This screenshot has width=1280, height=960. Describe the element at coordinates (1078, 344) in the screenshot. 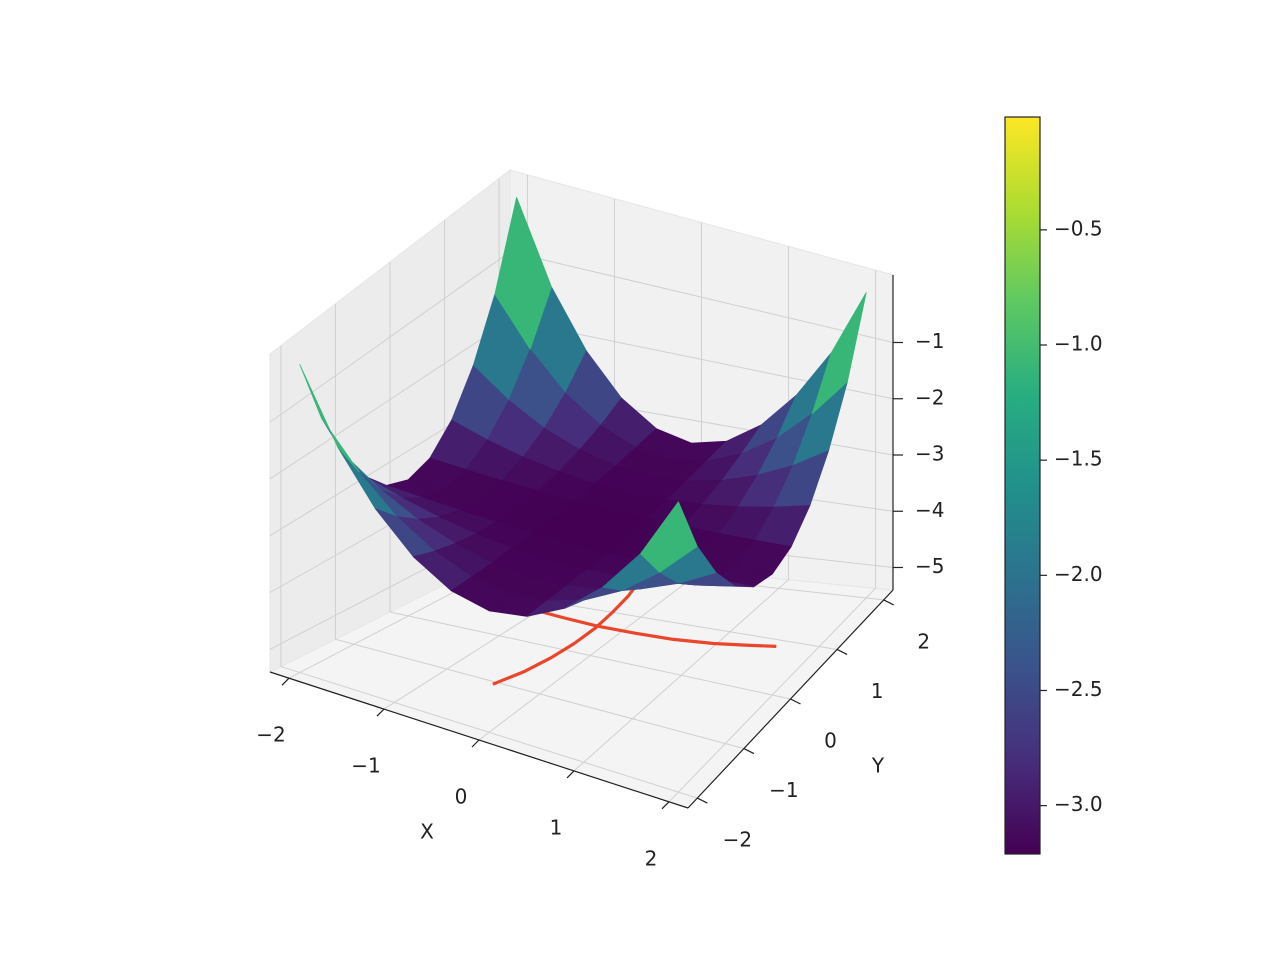

I see `colorbar-tick-label: −1.0` at that location.